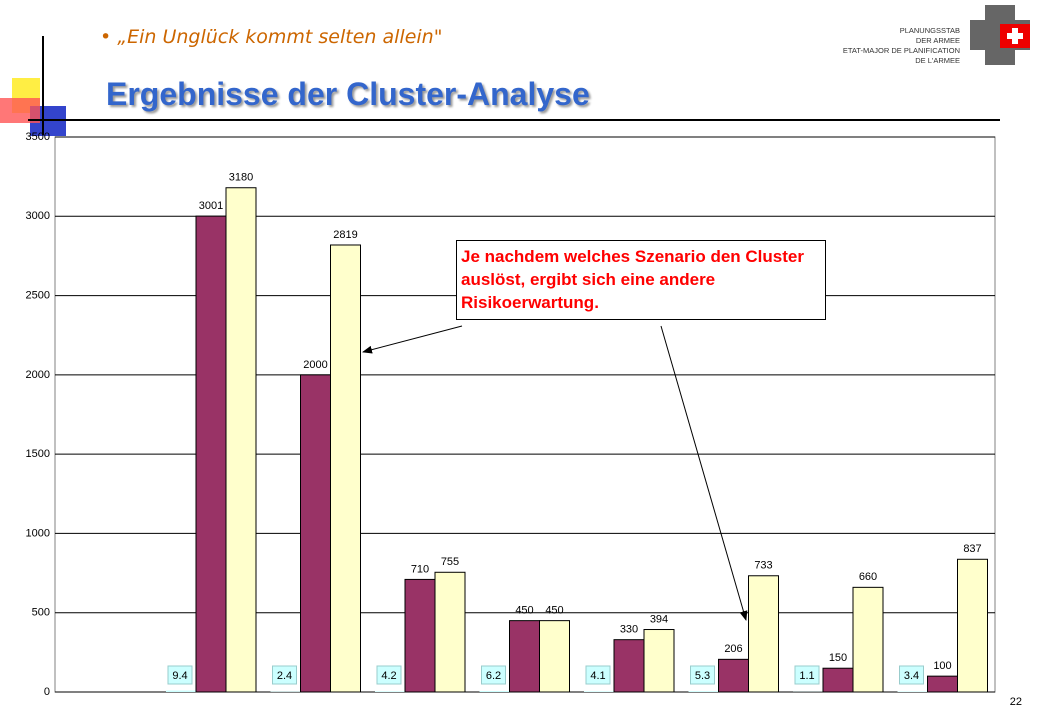  I want to click on value-label: 2.4, so click(284, 676).